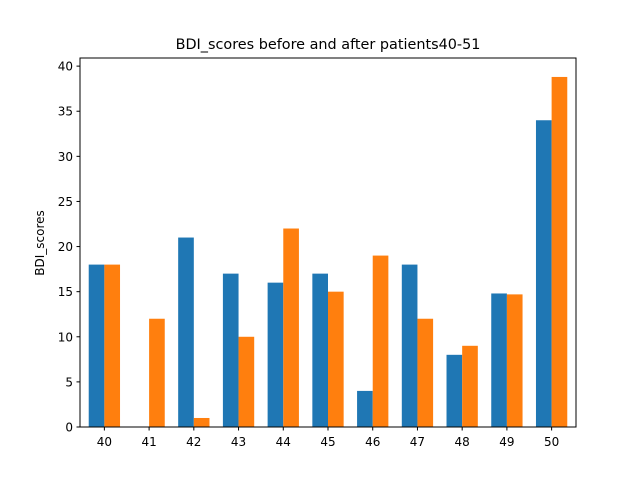  Describe the element at coordinates (462, 442) in the screenshot. I see `x-tick-label: 48` at that location.